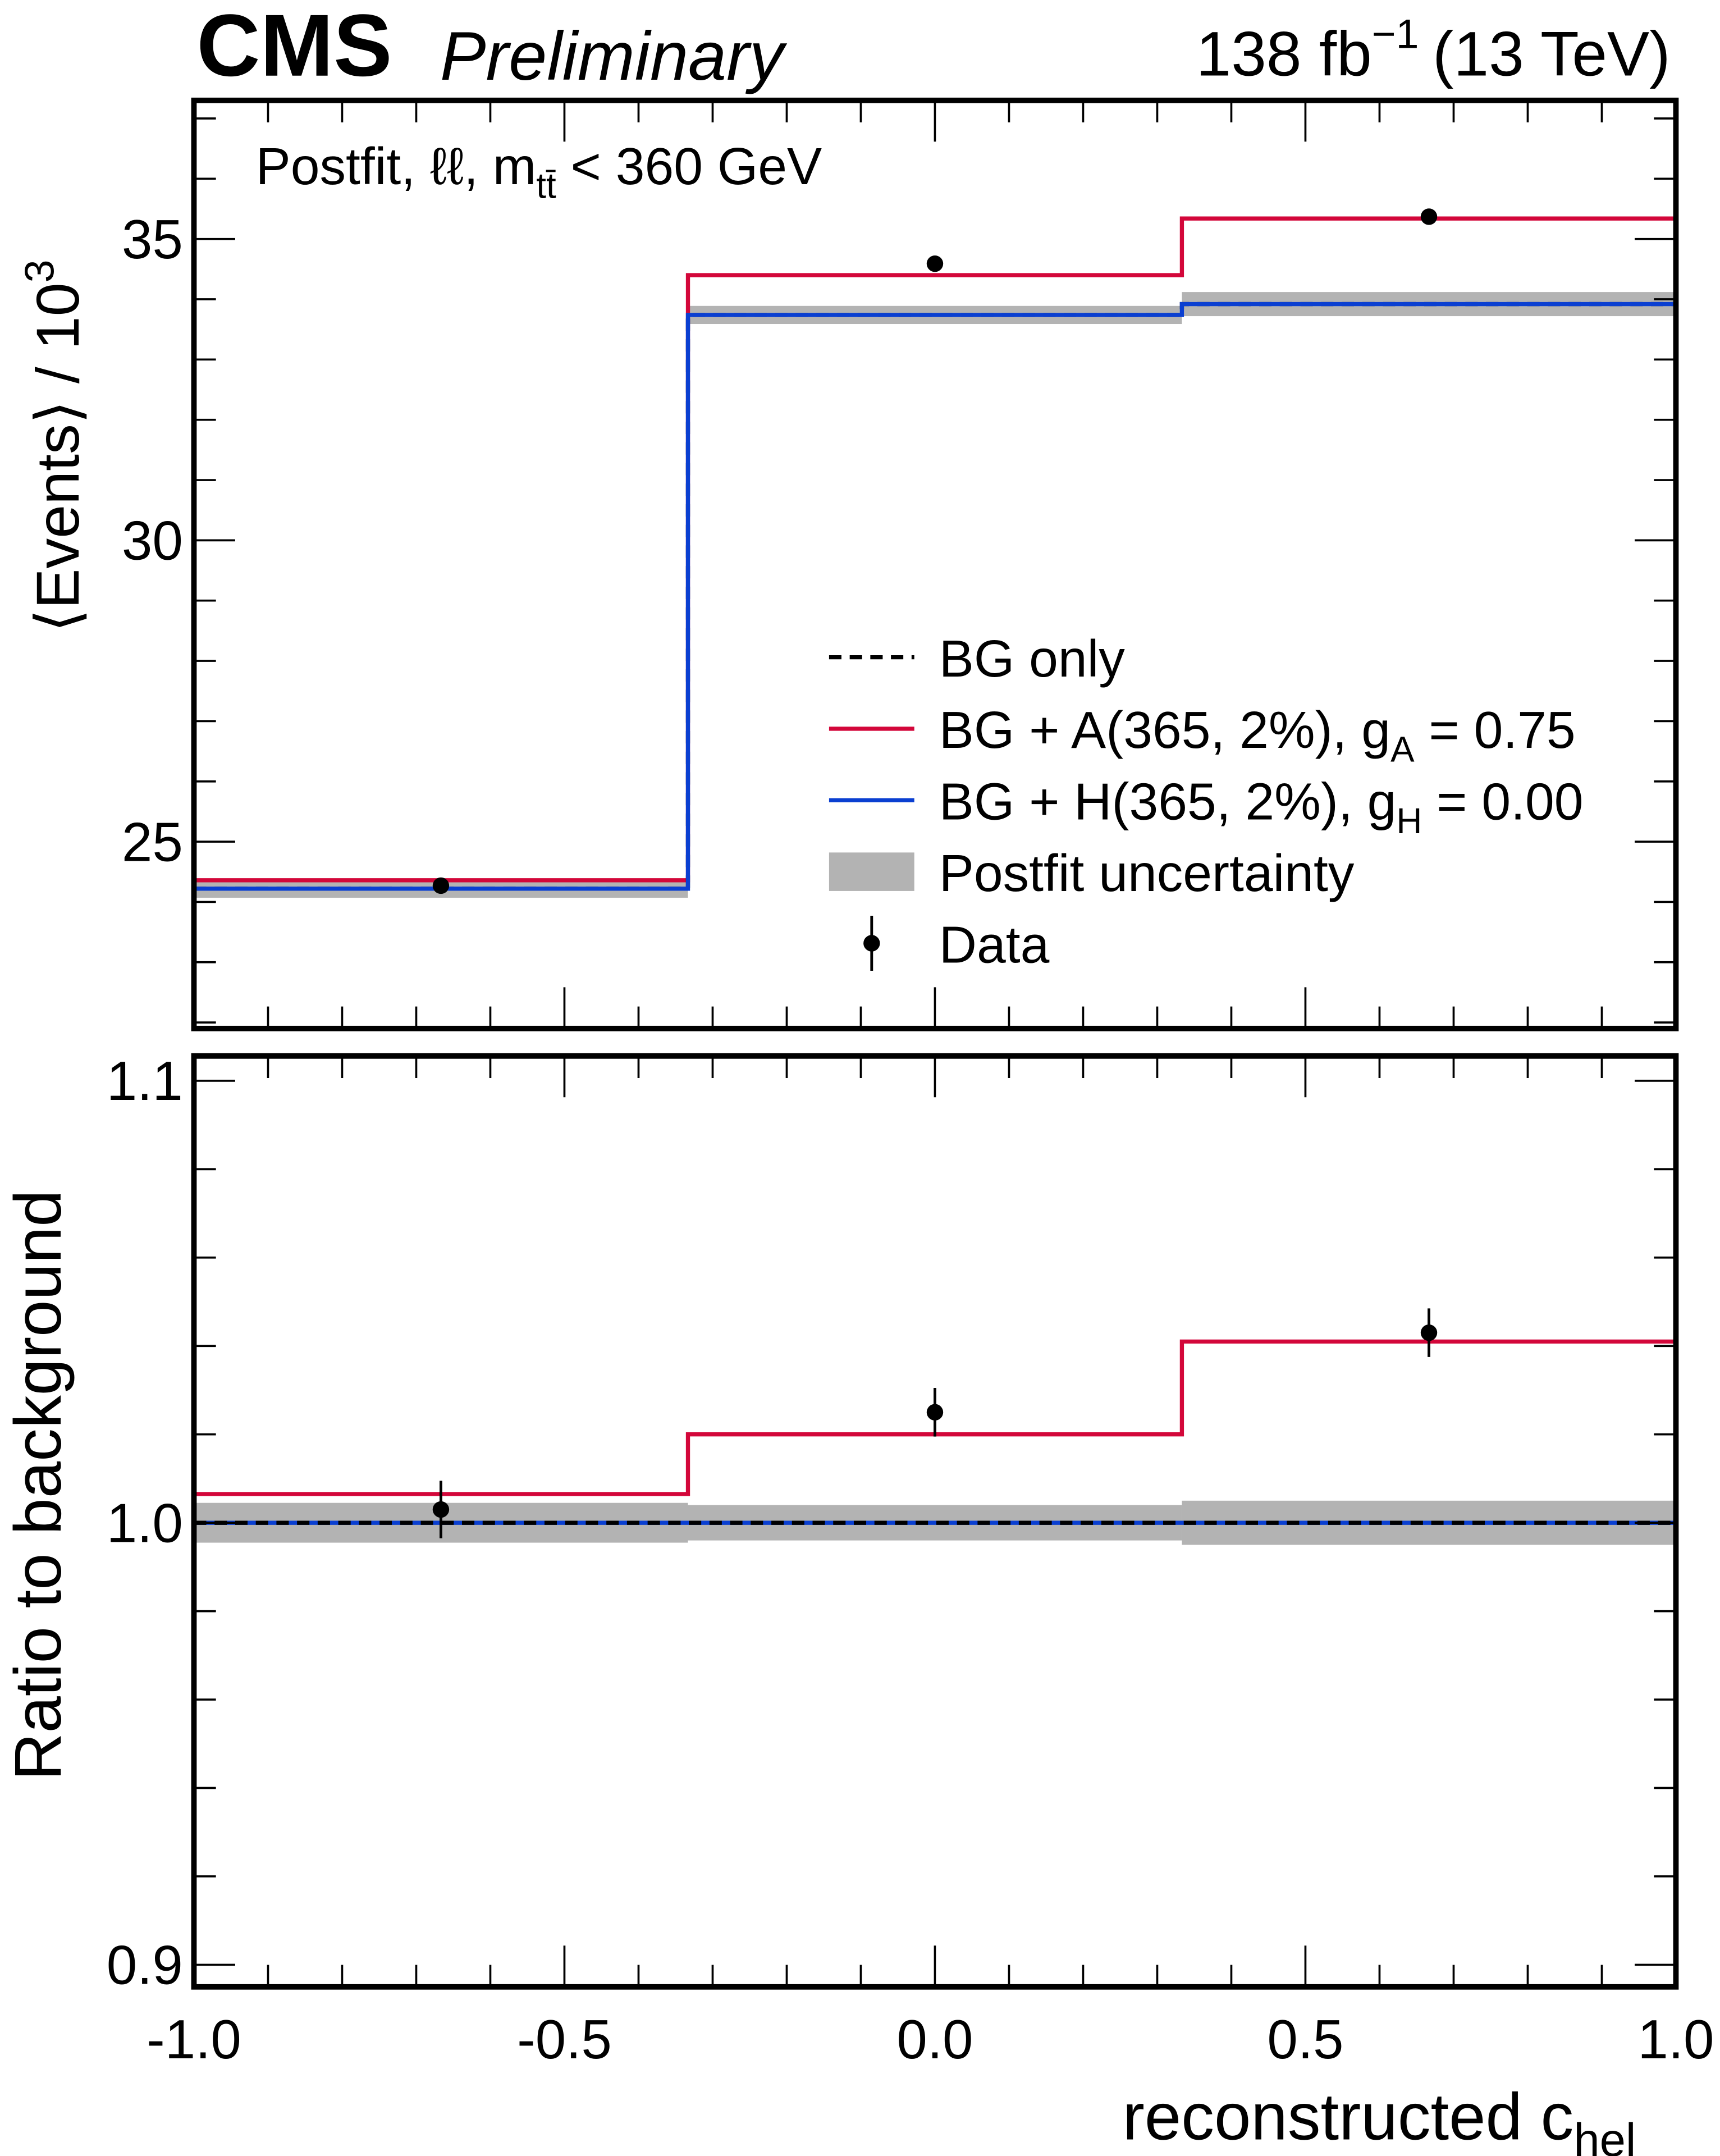  What do you see at coordinates (935, 2039) in the screenshot?
I see `x-tick-label: 0.0` at bounding box center [935, 2039].